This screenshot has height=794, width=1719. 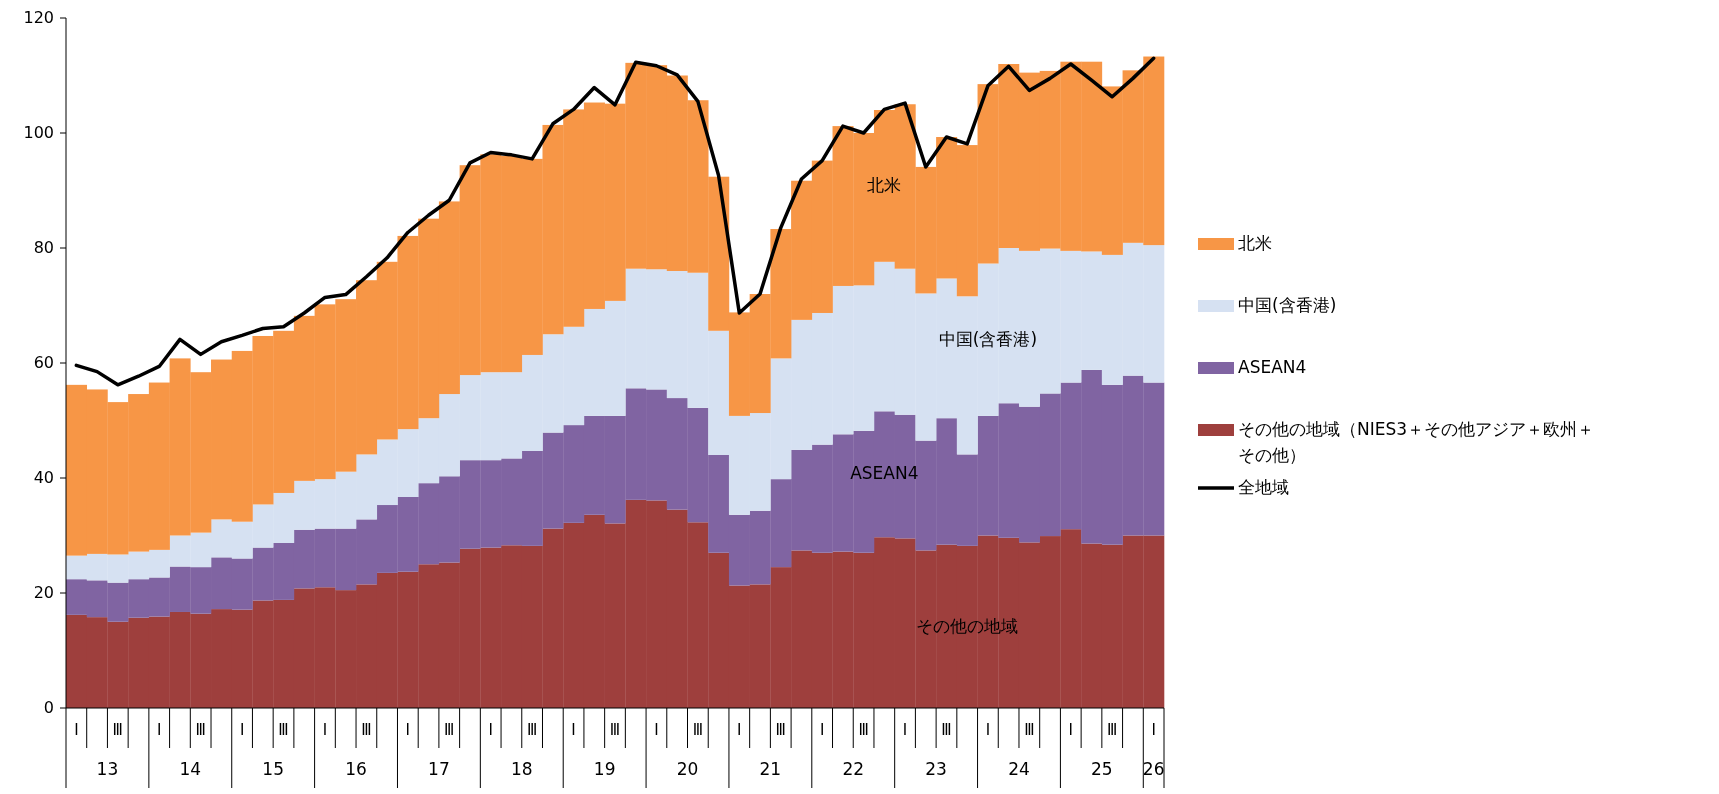 What do you see at coordinates (43, 362) in the screenshot?
I see `y-tick-label: 60` at bounding box center [43, 362].